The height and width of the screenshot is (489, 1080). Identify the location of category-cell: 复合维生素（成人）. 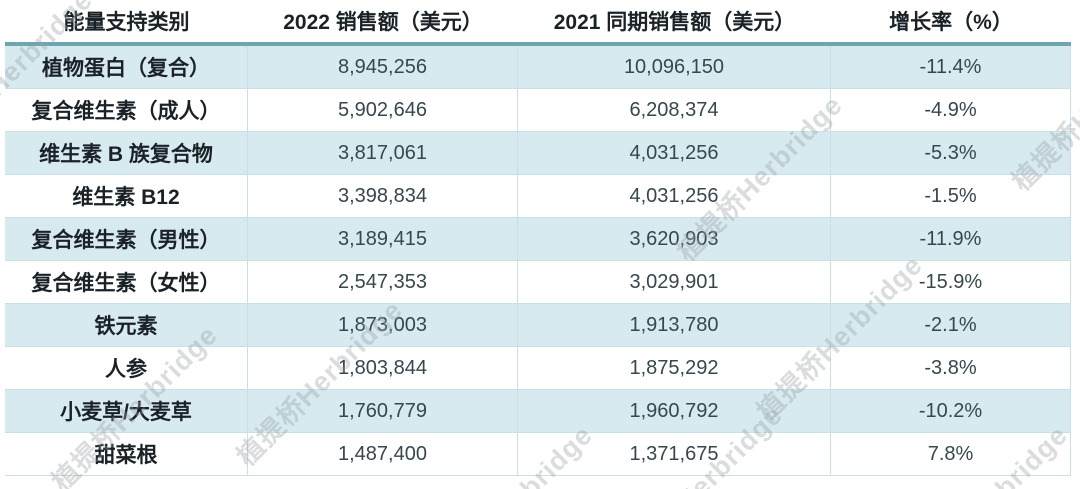
(126, 110).